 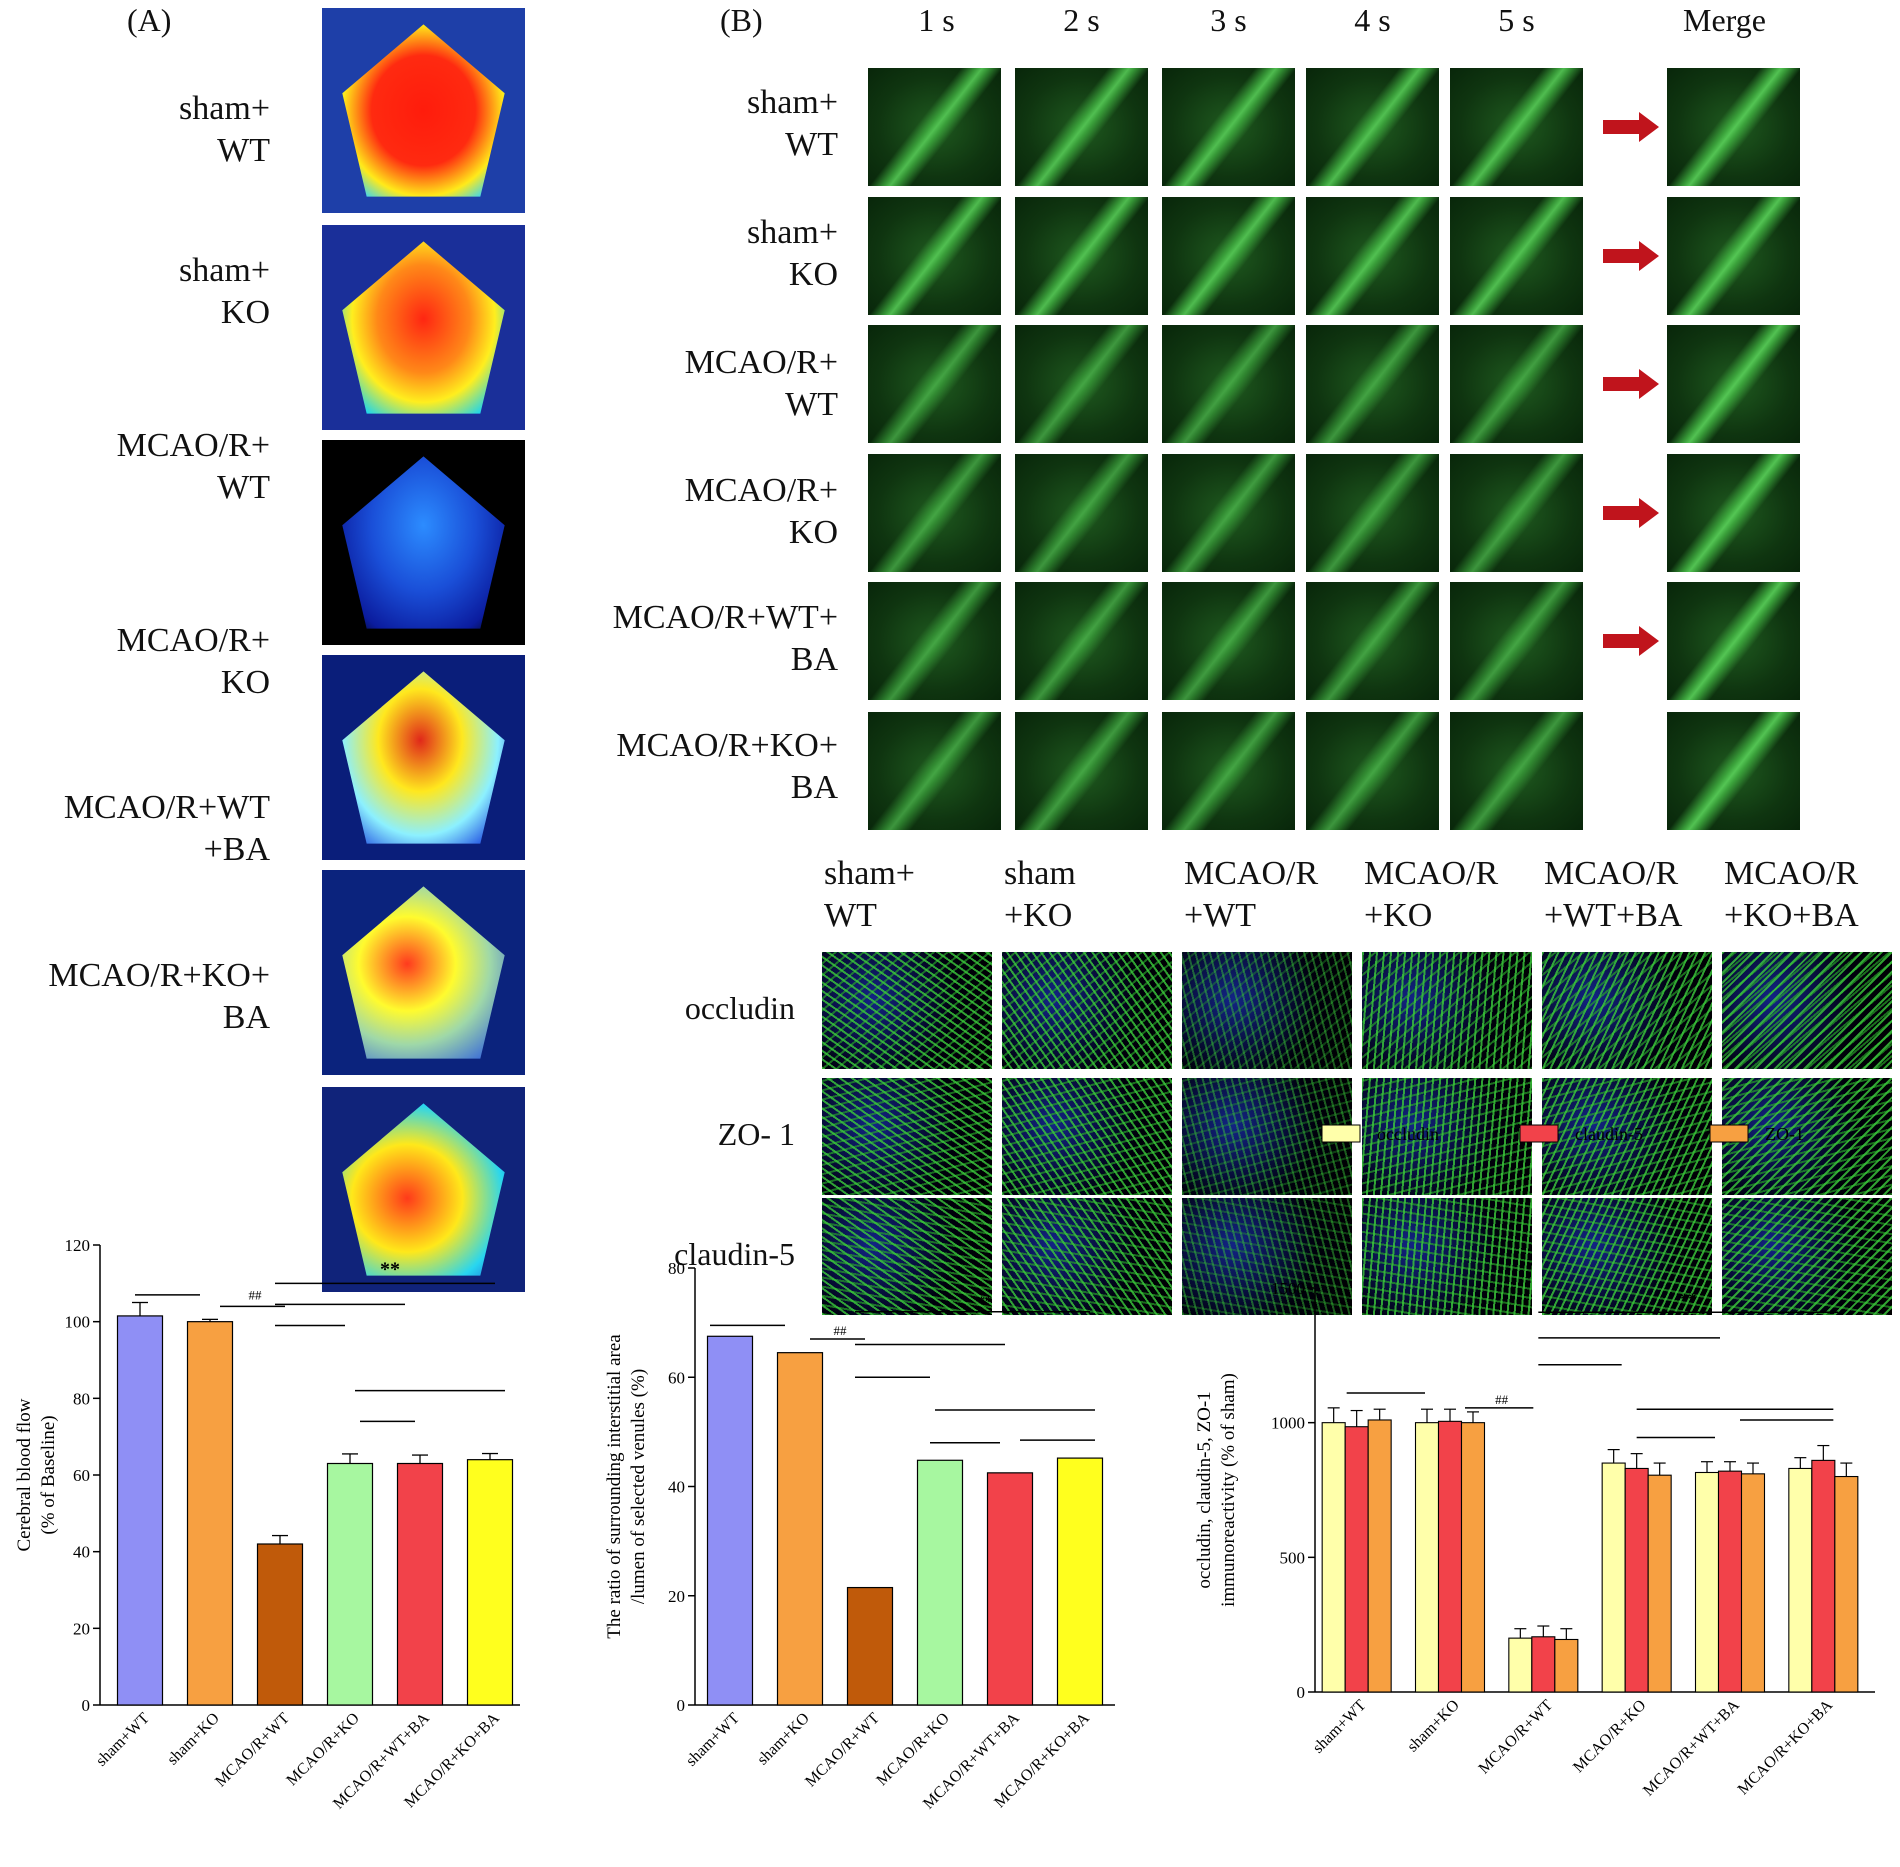 What do you see at coordinates (159, 975) in the screenshot?
I see `group-label-line: MCAO/R+KO+` at bounding box center [159, 975].